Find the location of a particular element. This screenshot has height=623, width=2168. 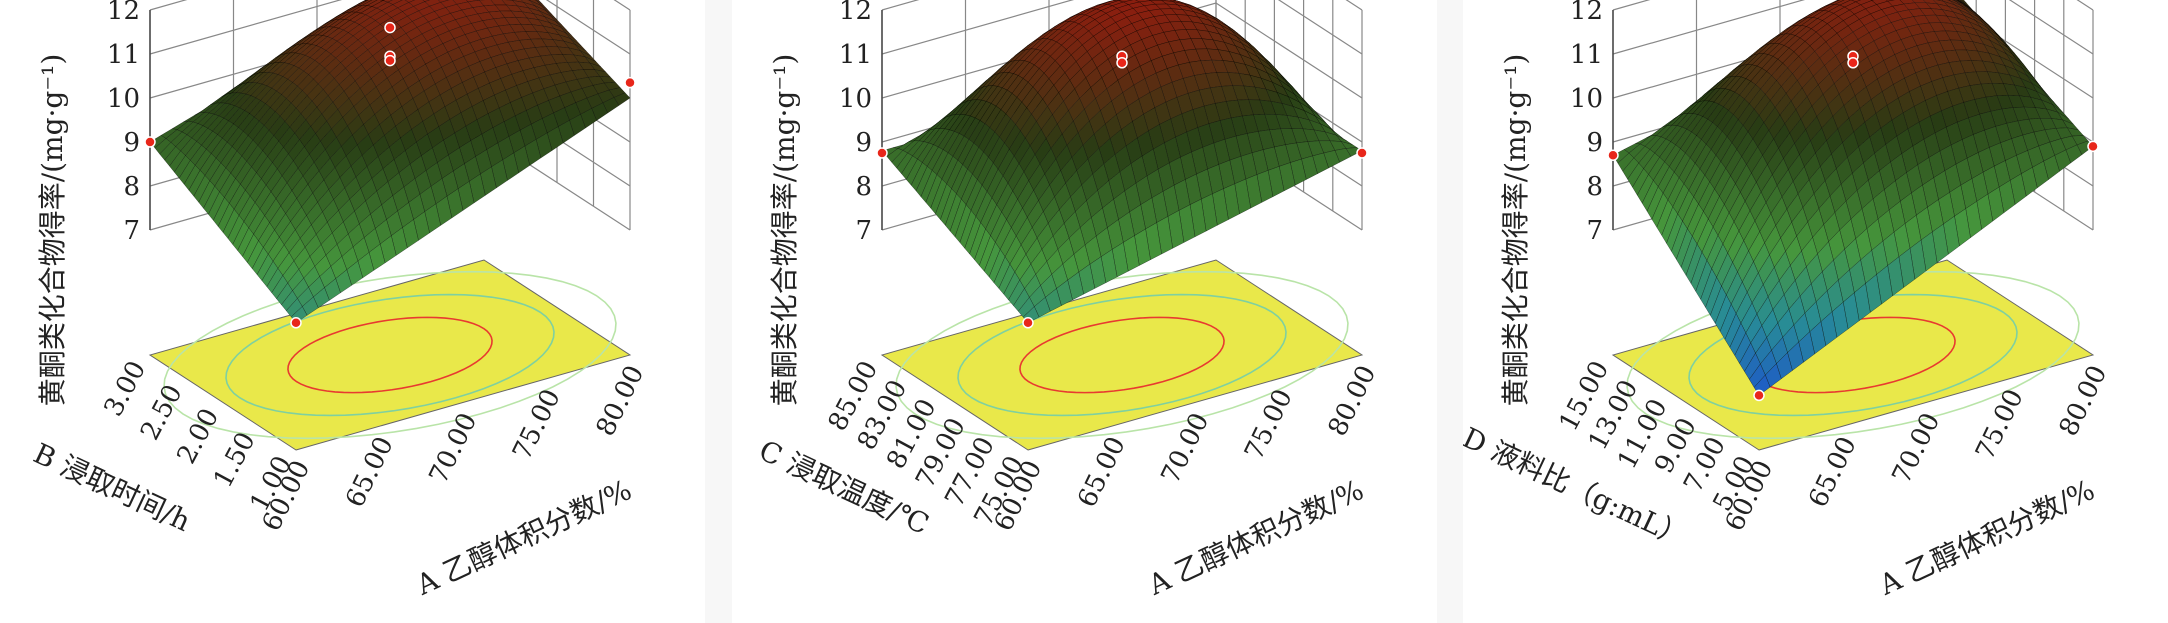

y-axis-label: B 浸取时间/h is located at coordinates (111, 487).